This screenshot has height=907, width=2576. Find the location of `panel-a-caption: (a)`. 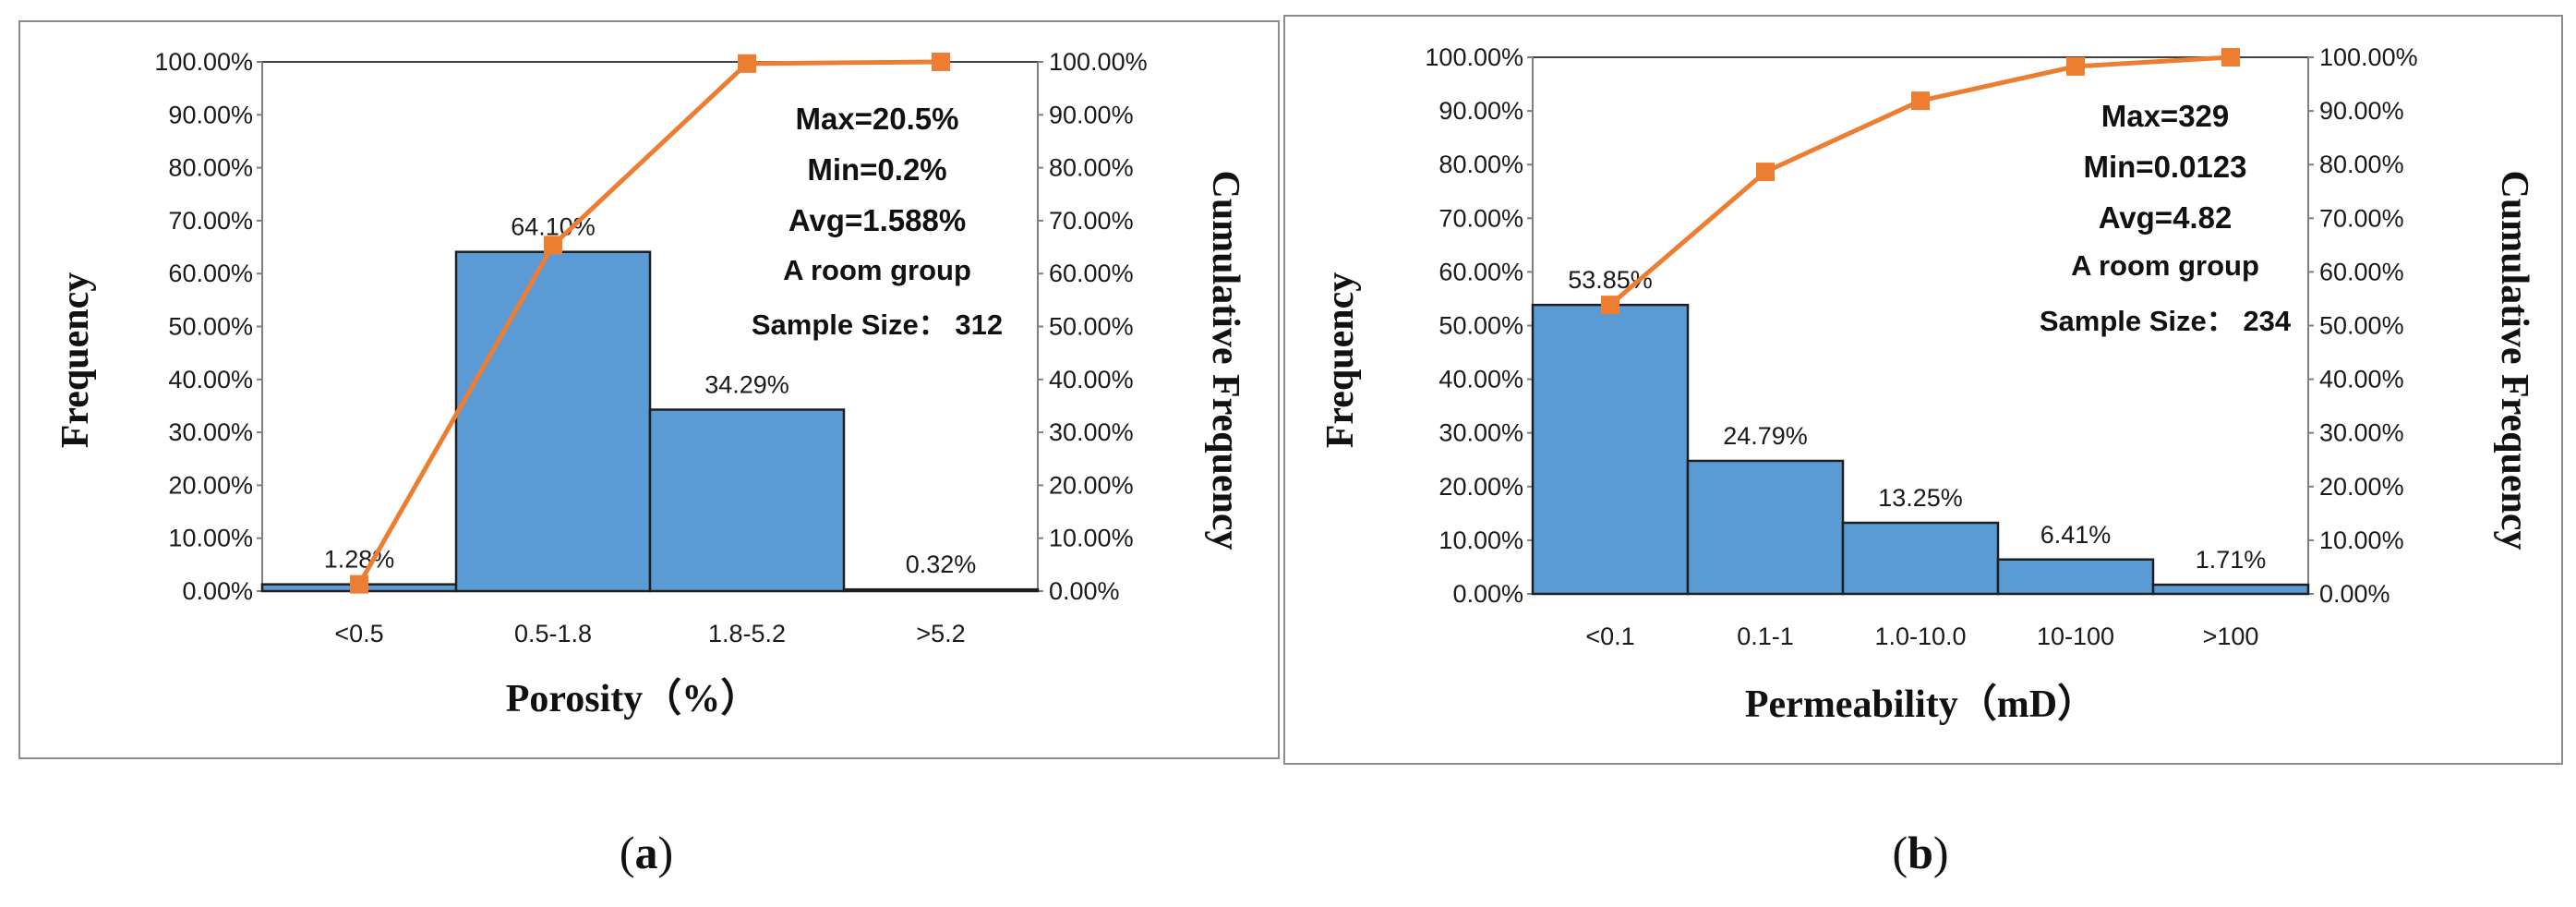

panel-a-caption: (a) is located at coordinates (646, 852).